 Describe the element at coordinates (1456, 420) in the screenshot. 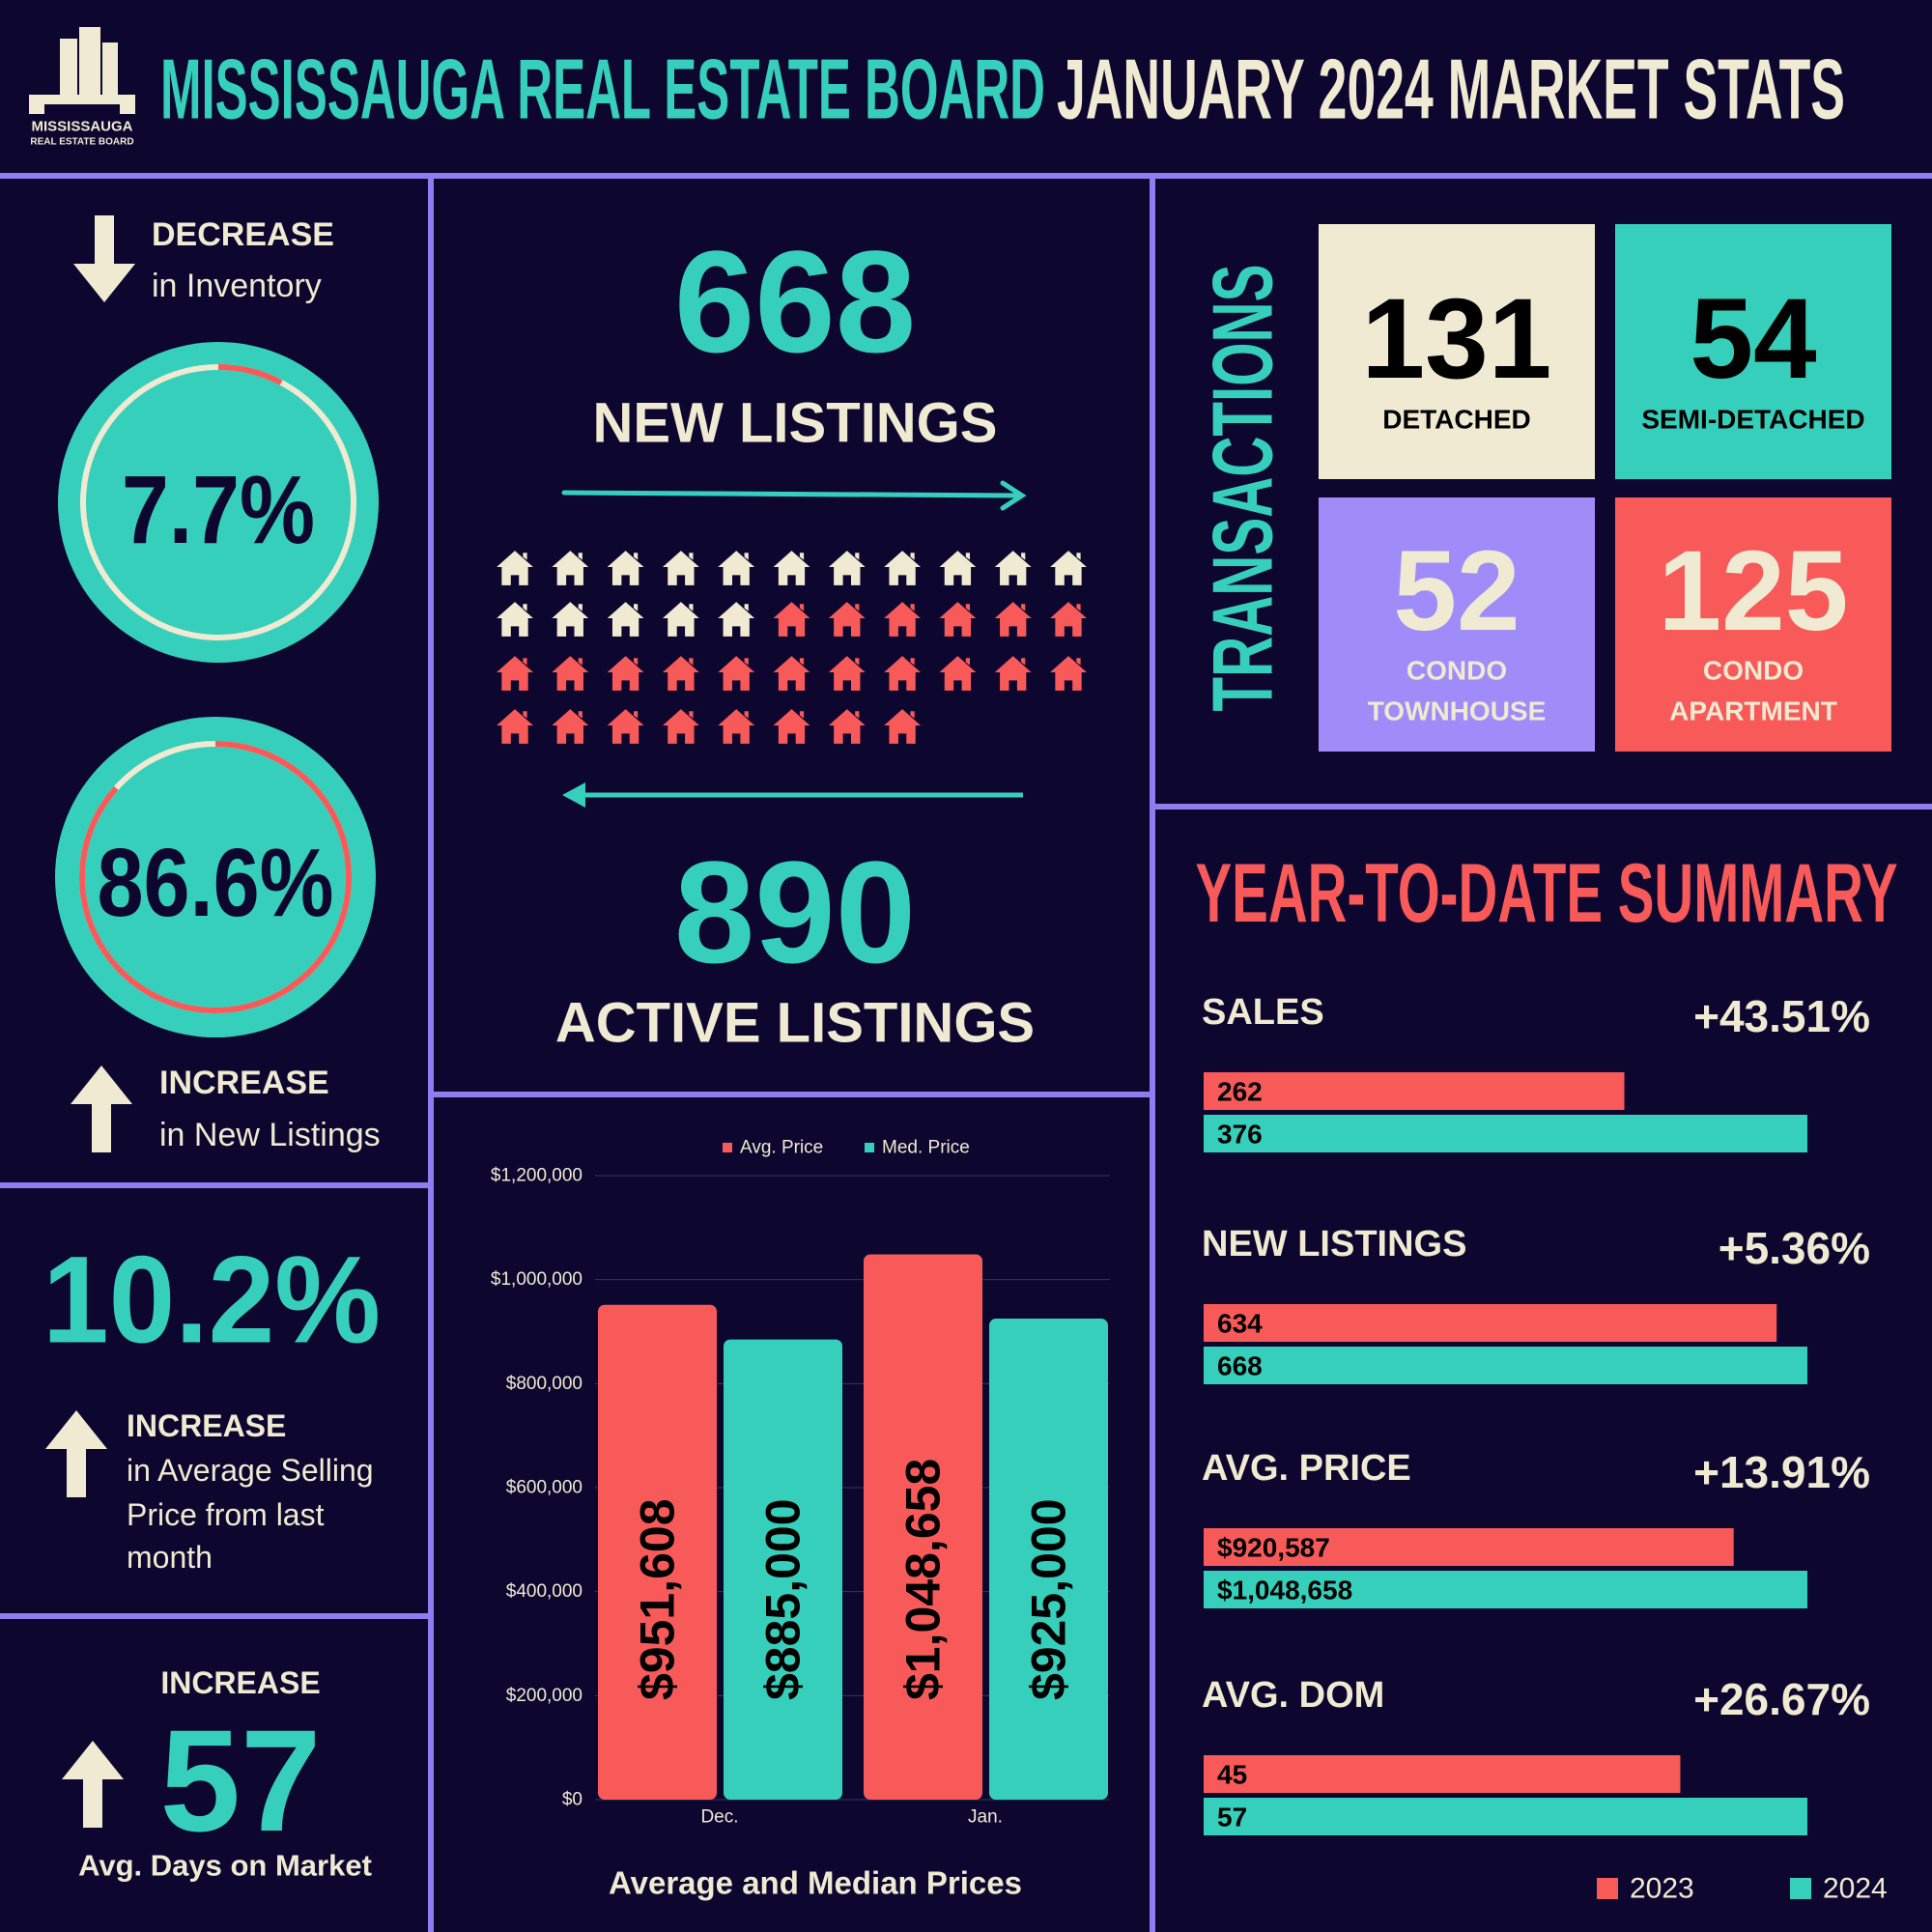

I see `tile-label: DETACHED` at that location.